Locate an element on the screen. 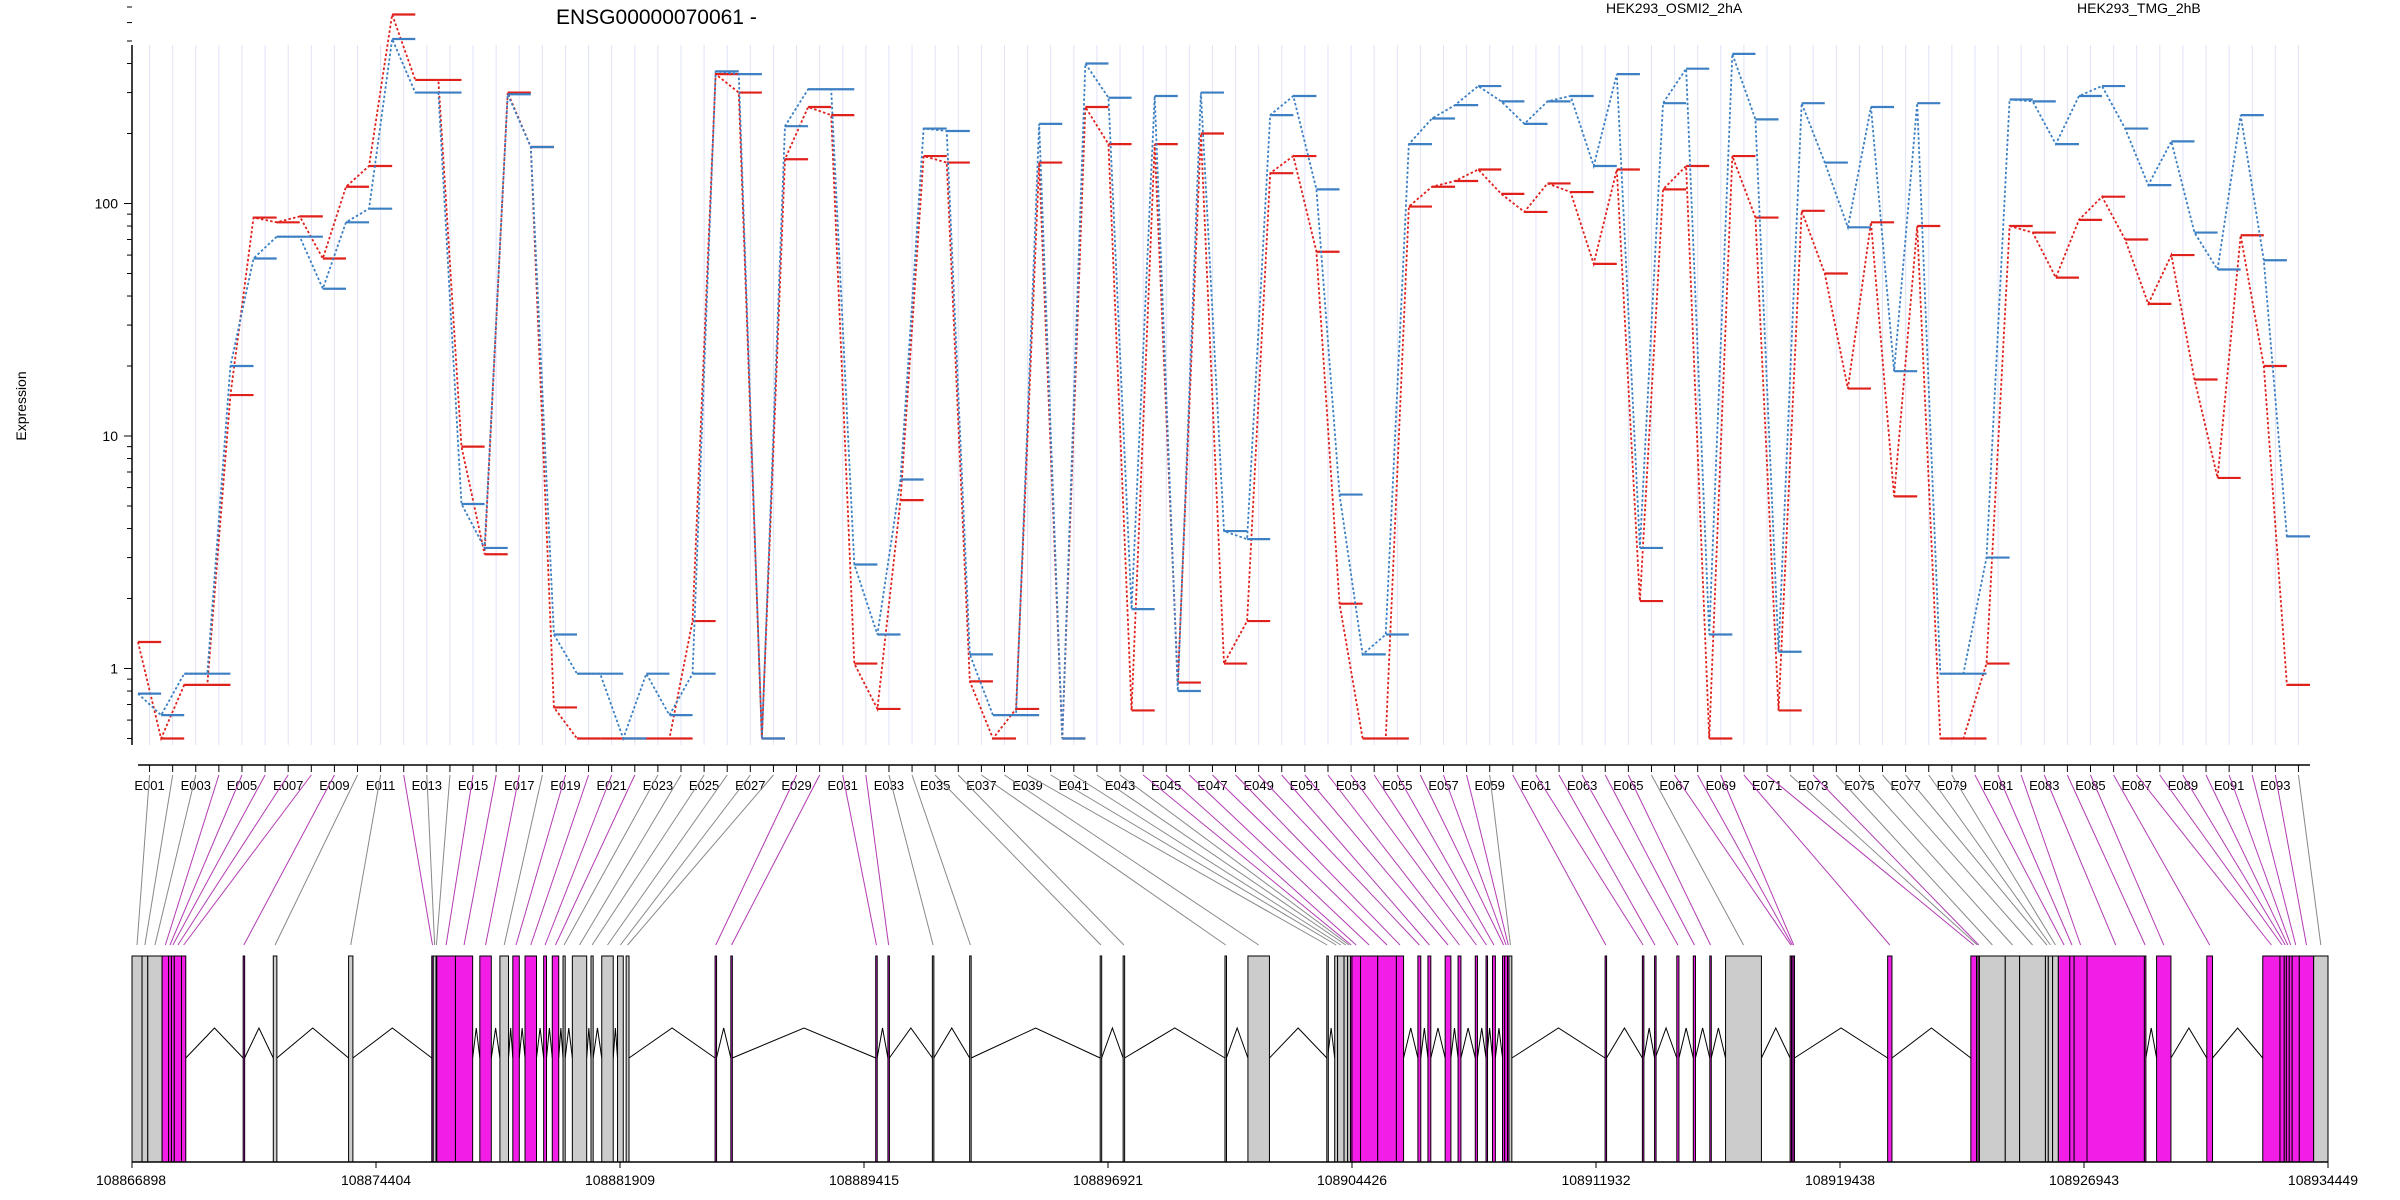 Image resolution: width=2400 pixels, height=1200 pixels. connector-E018 is located at coordinates (523, 860).